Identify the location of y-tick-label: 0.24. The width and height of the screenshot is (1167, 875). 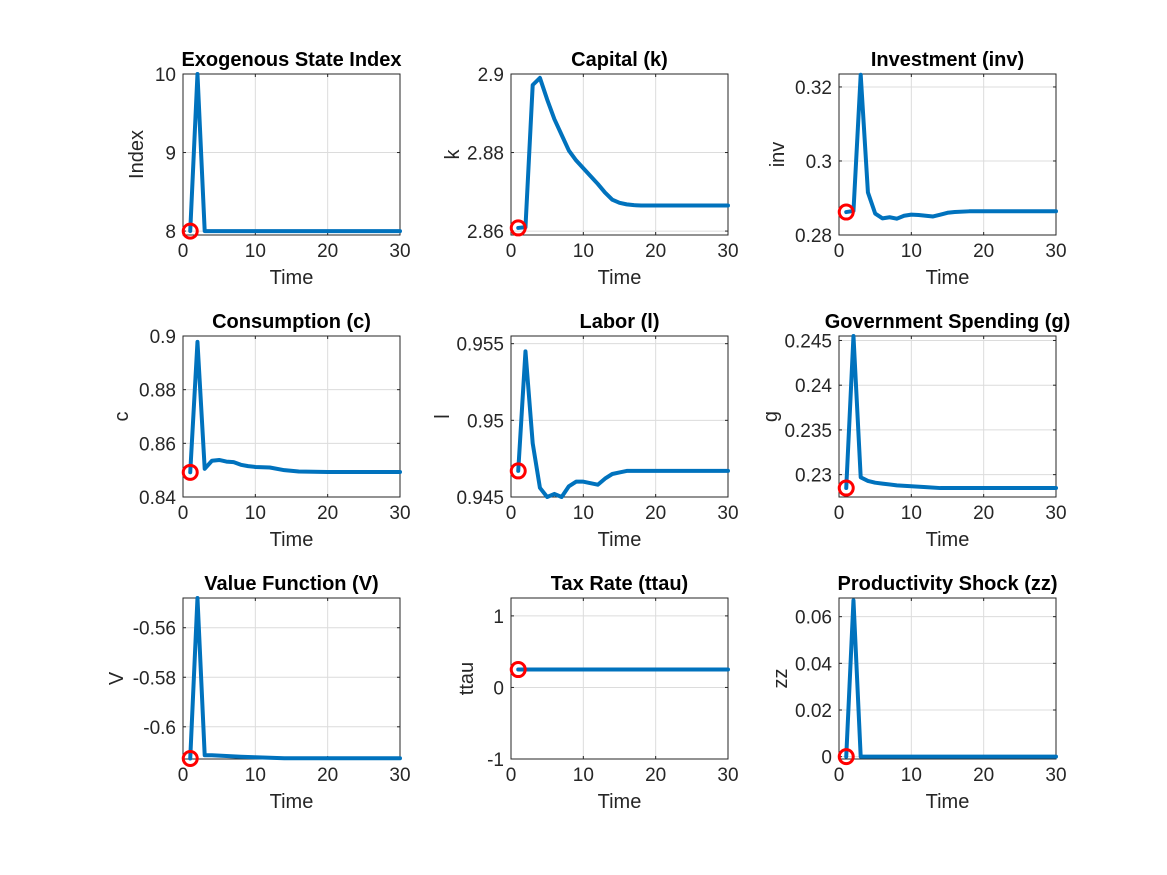
(813, 386).